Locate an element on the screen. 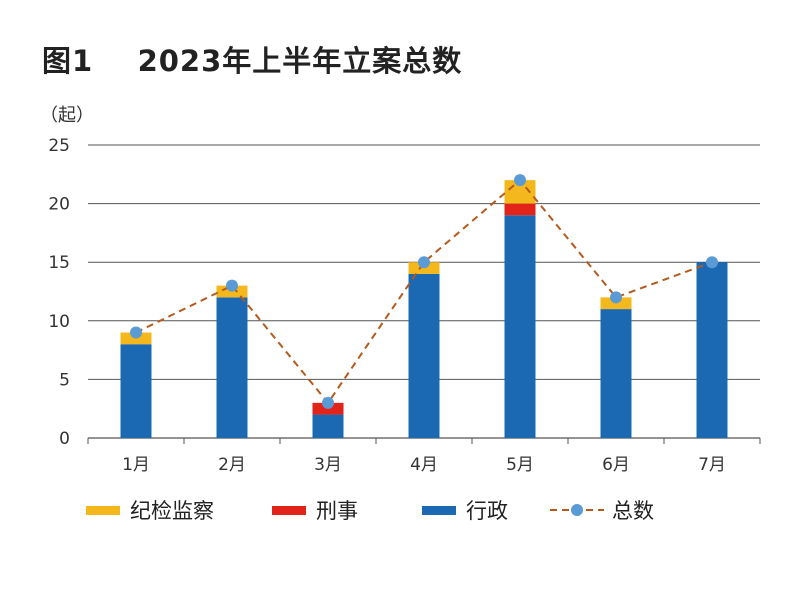 The height and width of the screenshot is (595, 800). y-tick-label: 0 is located at coordinates (64, 439).